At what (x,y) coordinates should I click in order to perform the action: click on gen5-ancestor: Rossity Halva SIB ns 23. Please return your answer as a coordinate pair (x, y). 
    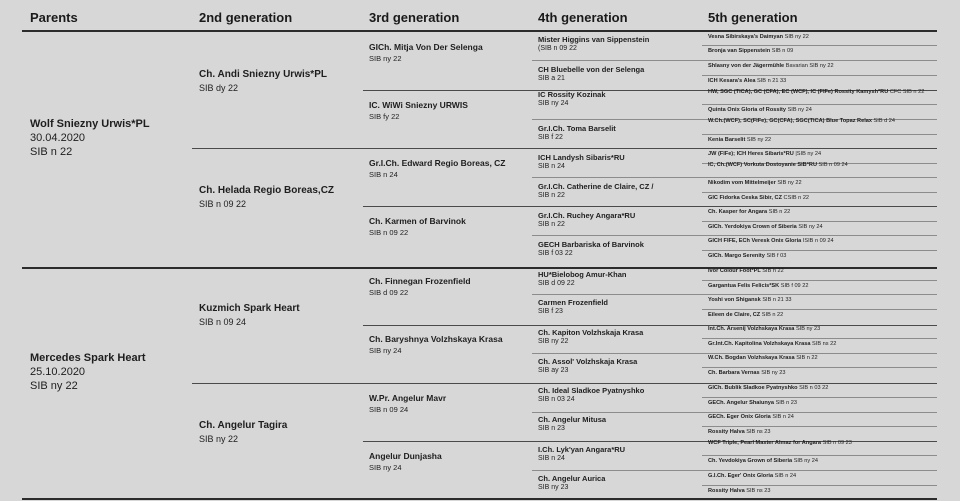
    Looking at the image, I should click on (822, 491).